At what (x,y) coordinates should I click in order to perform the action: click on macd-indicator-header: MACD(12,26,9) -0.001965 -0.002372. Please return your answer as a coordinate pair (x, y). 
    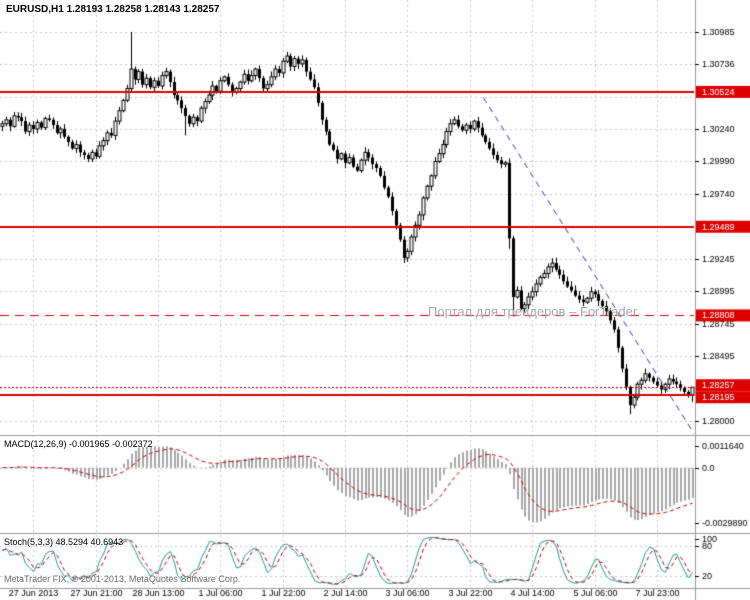
    Looking at the image, I should click on (78, 444).